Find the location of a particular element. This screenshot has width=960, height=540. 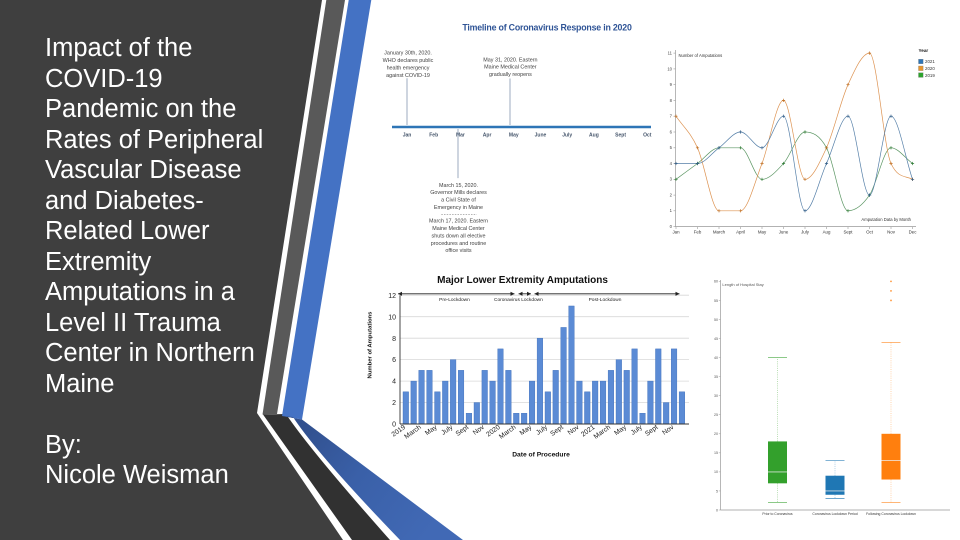

svg-text: against COVID-19 is located at coordinates (408, 76).